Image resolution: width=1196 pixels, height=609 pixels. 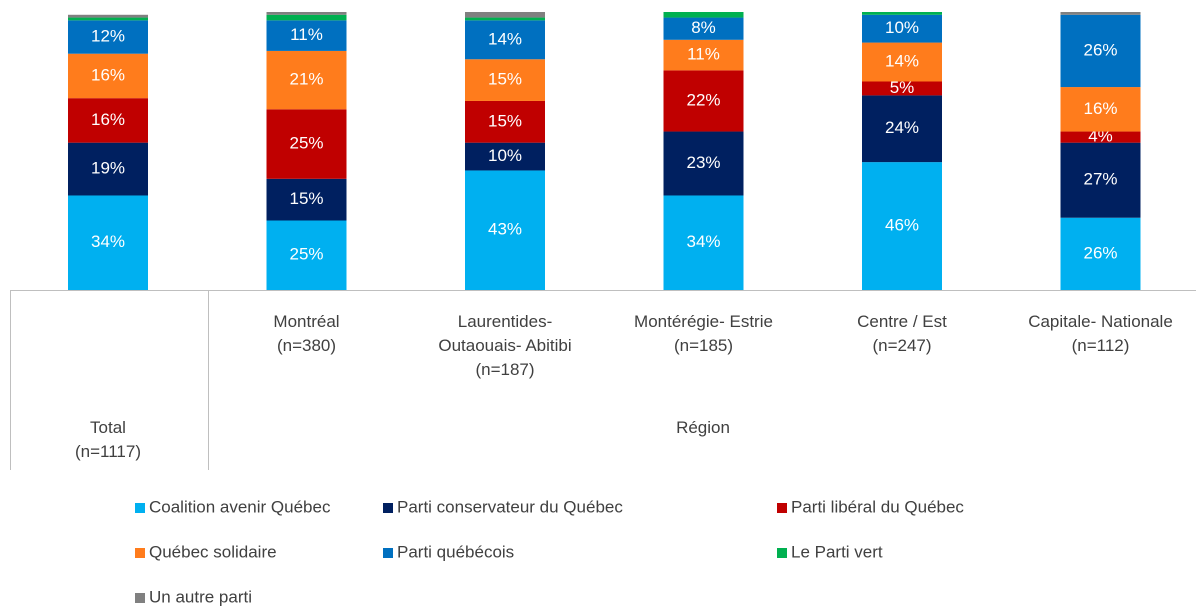 I want to click on legend-label: Québec solidaire, so click(x=213, y=551).